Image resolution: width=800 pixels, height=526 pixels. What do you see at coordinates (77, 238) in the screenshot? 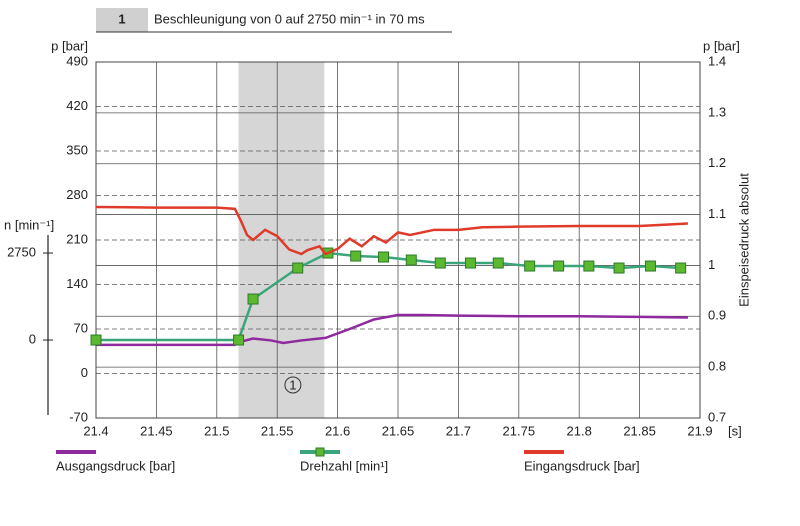
I see `y-tick-label: 210` at bounding box center [77, 238].